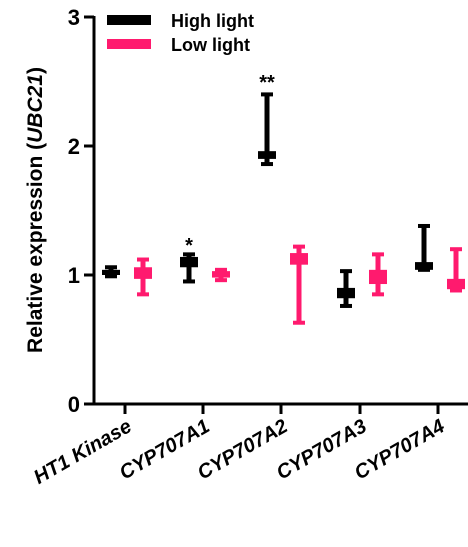  Describe the element at coordinates (74, 17) in the screenshot. I see `y-tick-label: 3` at that location.